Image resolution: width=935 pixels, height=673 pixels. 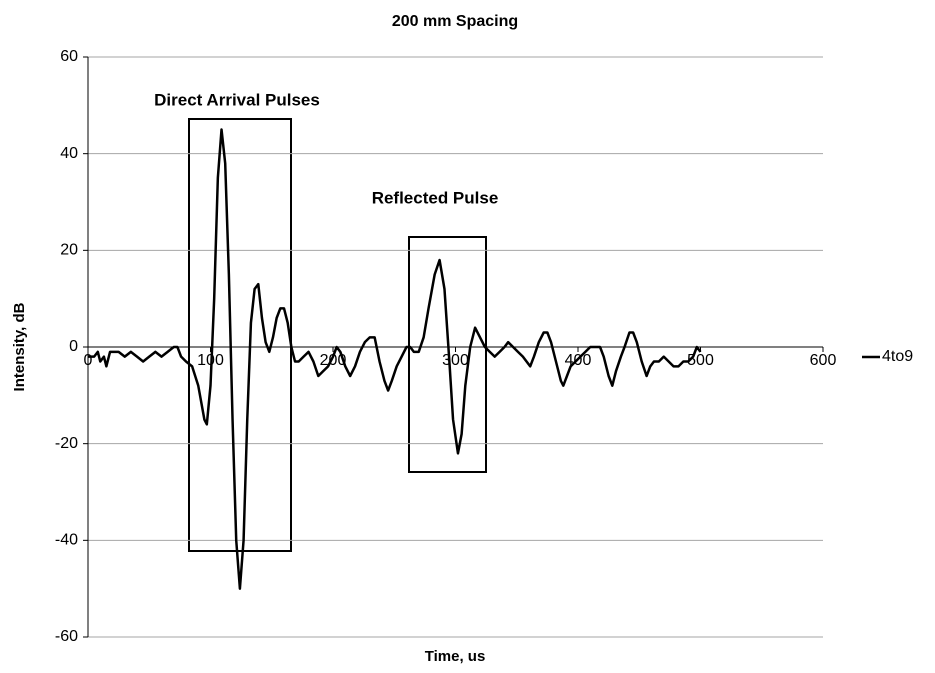 I want to click on chart-title: 200 mm Spacing, so click(x=455, y=21).